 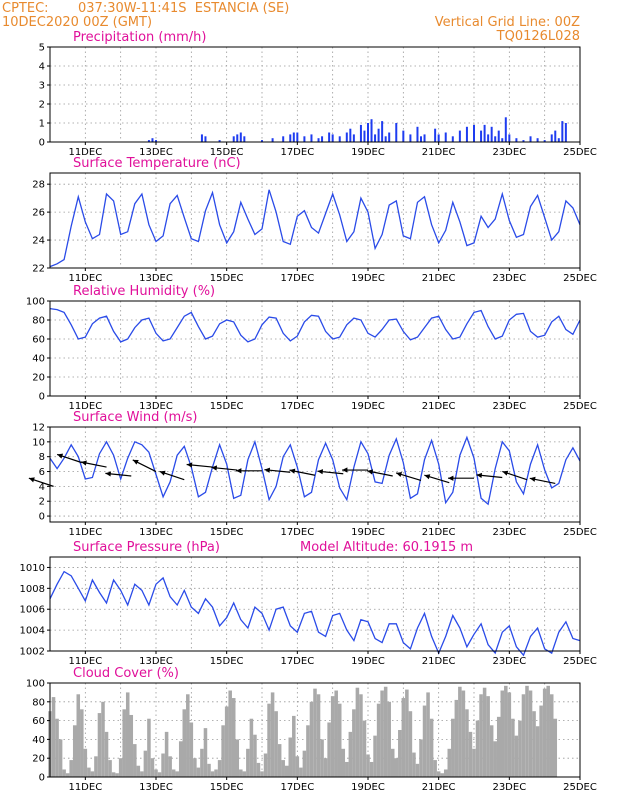 I want to click on header-source: CPTEC:, so click(x=25, y=8).